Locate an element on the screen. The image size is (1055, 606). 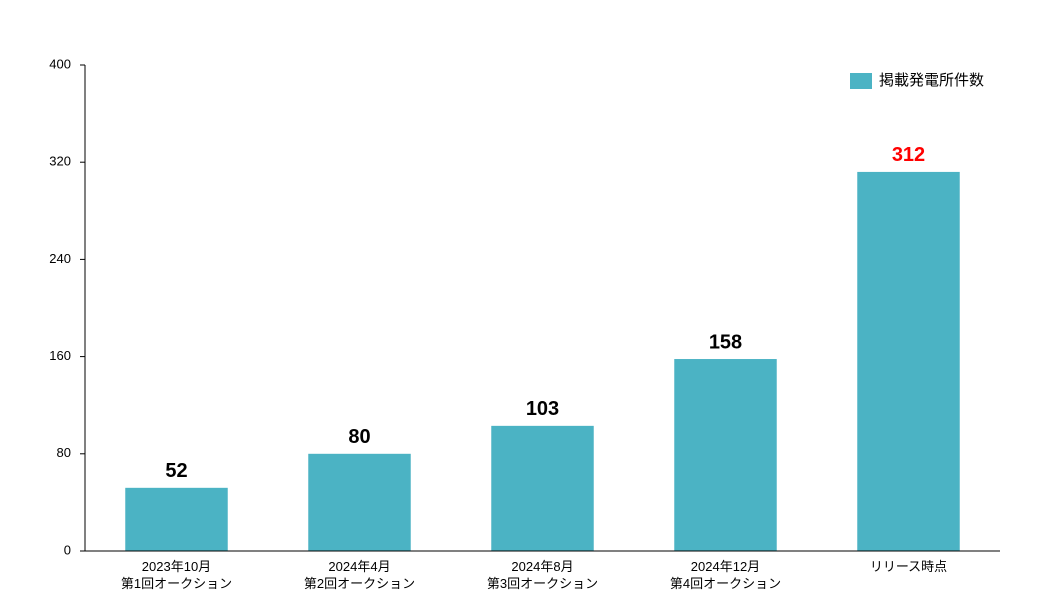
y-tick-label: 320 is located at coordinates (60, 161).